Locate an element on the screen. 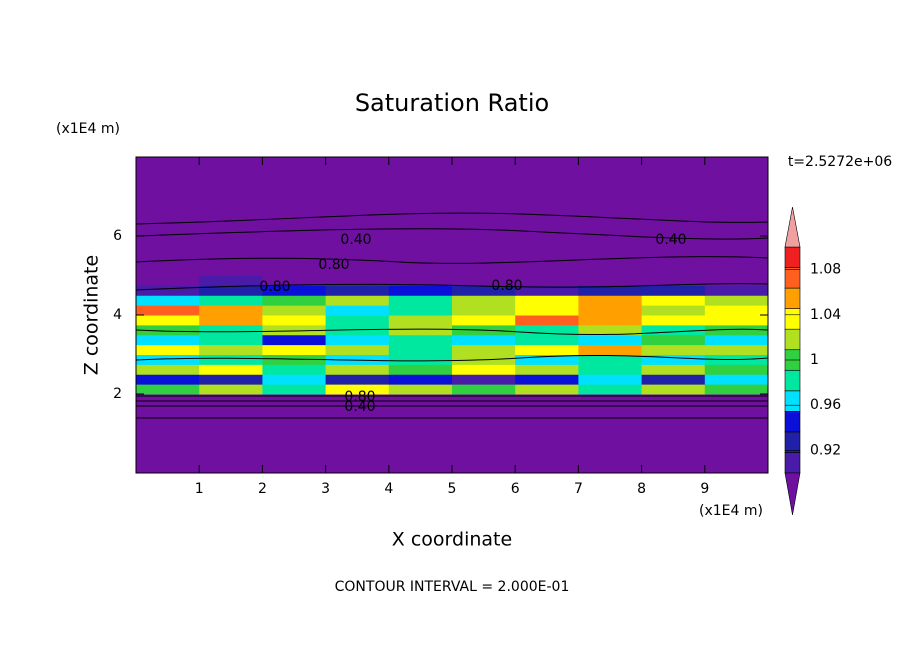  x-tick-label: 2 is located at coordinates (262, 489).